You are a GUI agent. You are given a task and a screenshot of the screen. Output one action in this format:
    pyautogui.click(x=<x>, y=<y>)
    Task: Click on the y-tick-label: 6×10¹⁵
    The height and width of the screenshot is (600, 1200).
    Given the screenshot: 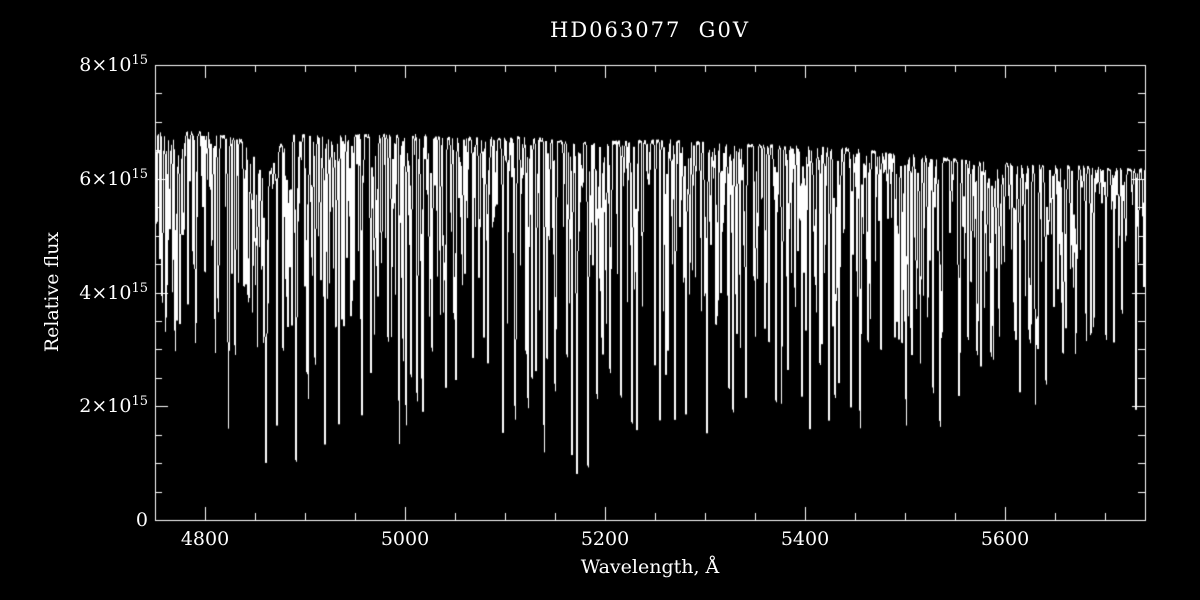 What is the action you would take?
    pyautogui.click(x=113, y=178)
    